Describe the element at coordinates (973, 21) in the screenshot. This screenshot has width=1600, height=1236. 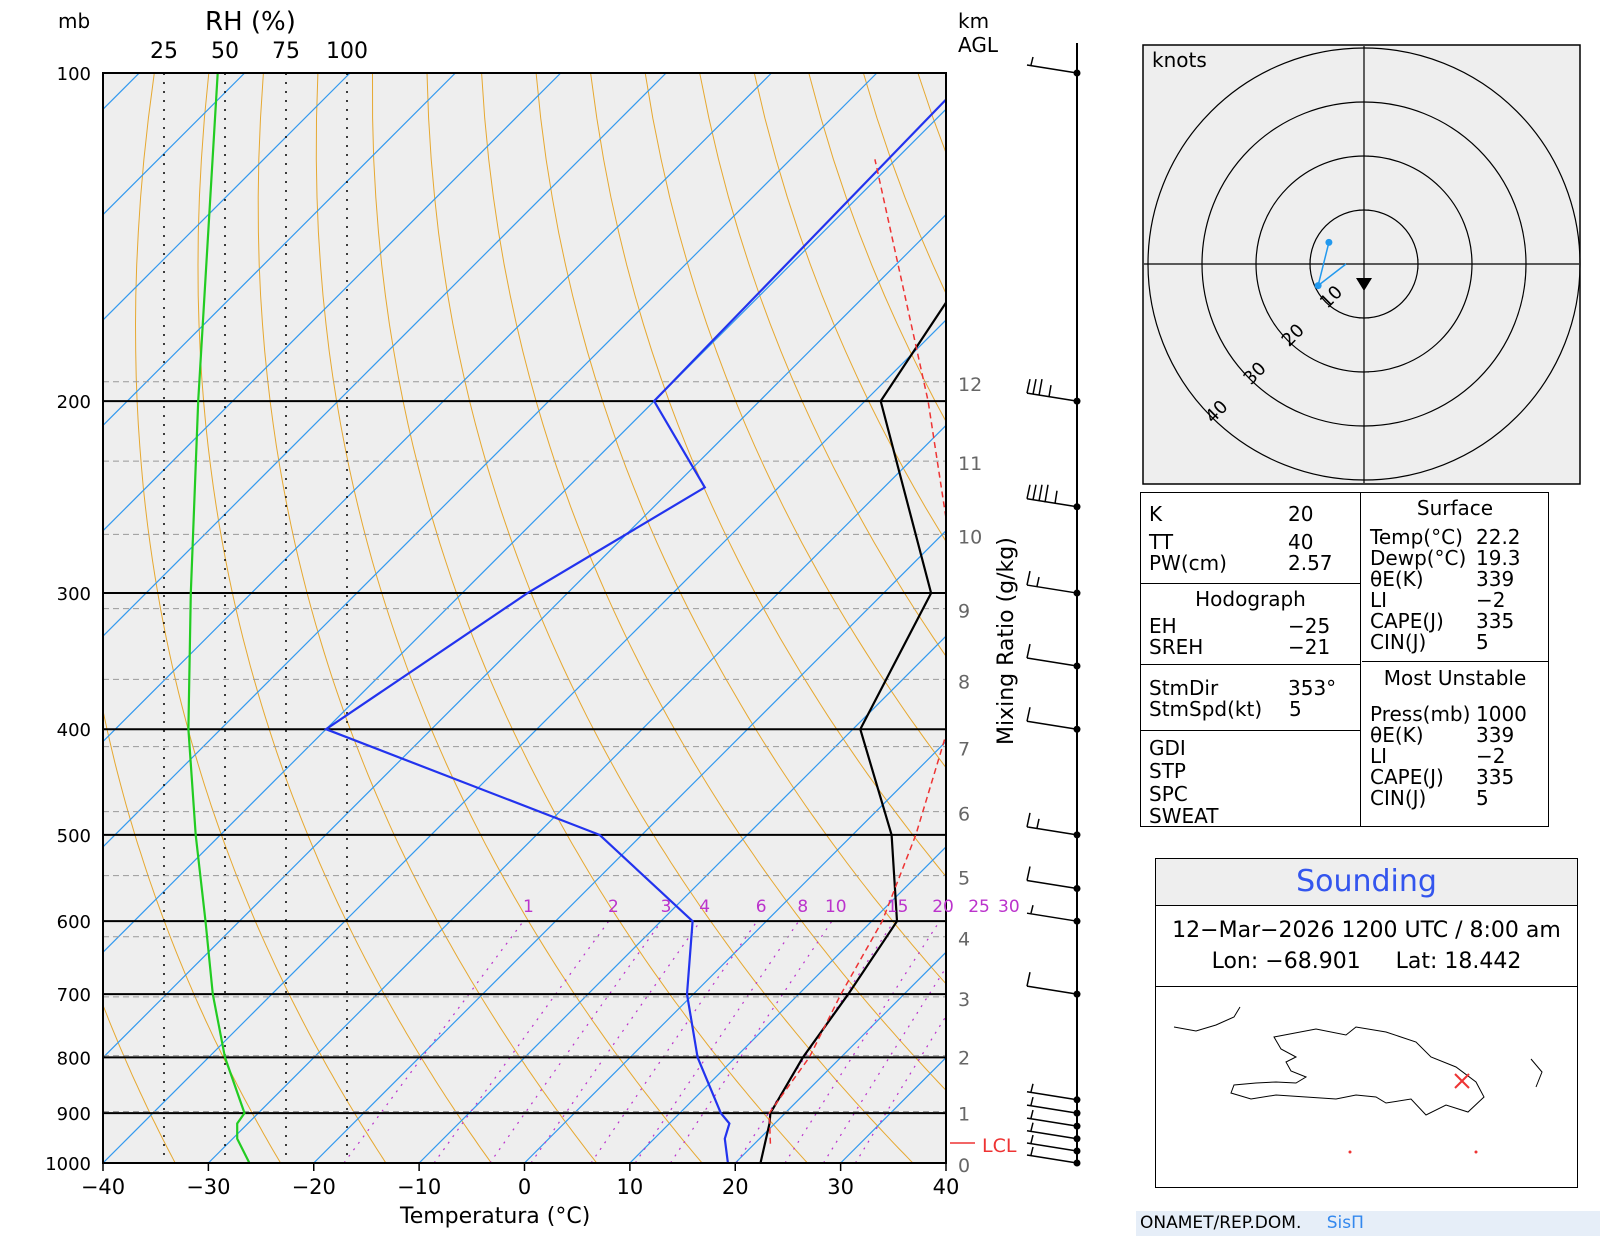
I see `height-axis-label-top: km` at that location.